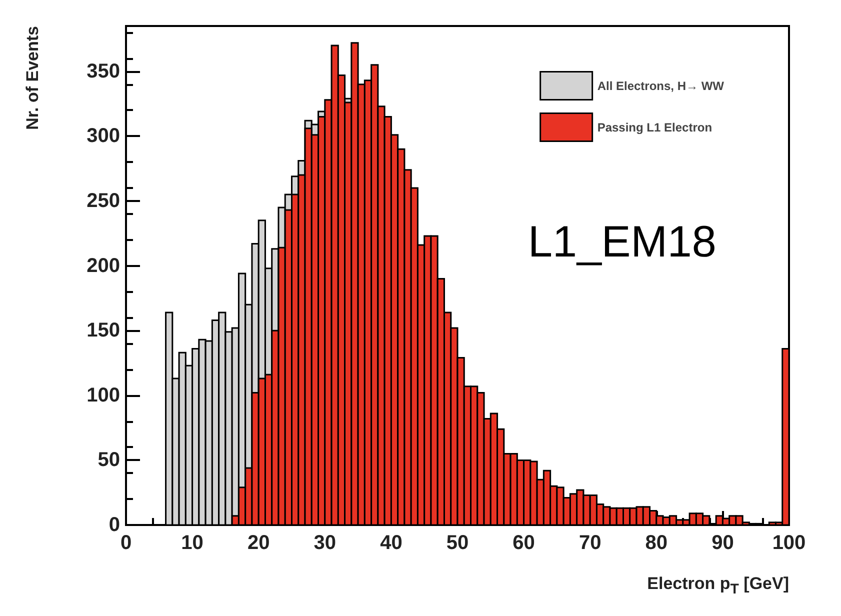  What do you see at coordinates (622, 242) in the screenshot?
I see `annotation: L1_EM18` at bounding box center [622, 242].